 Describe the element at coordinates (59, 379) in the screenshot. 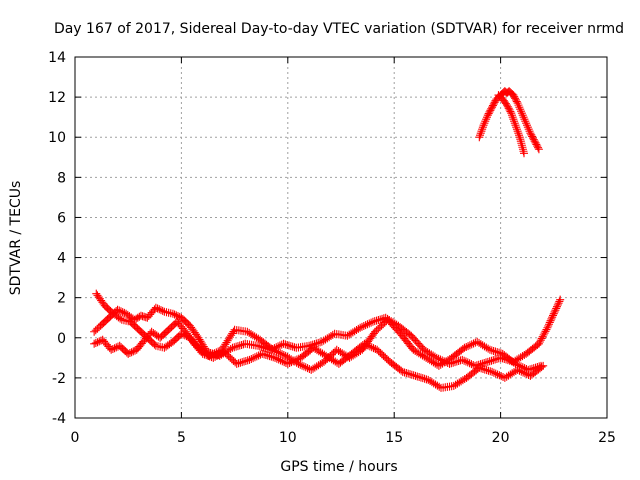

I see `y-tick-label: -2` at that location.